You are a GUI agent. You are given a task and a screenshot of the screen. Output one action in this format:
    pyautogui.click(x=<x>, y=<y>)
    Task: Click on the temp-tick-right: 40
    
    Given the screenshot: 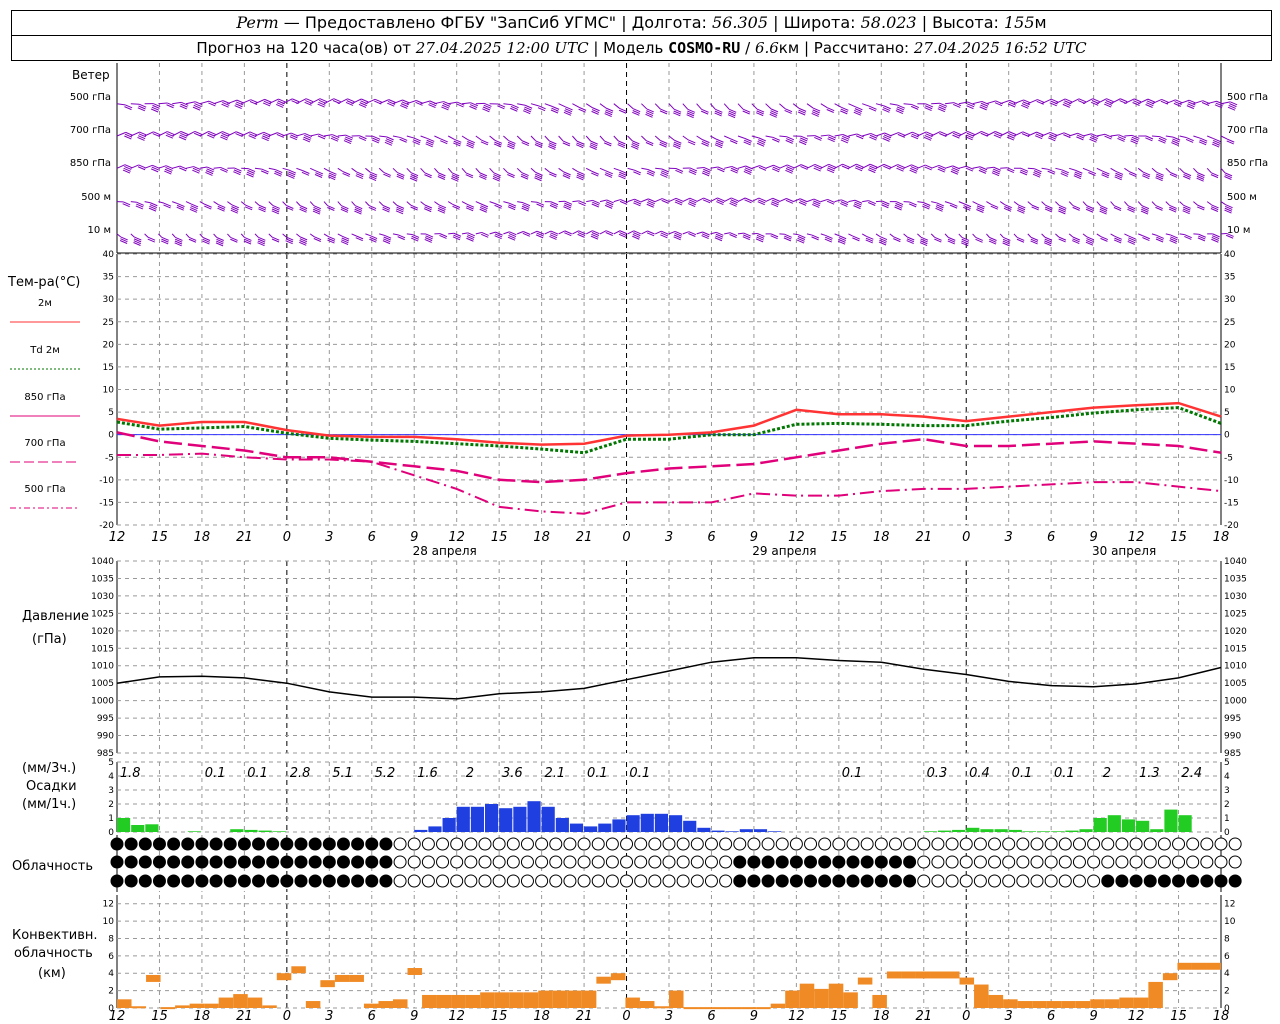 What is the action you would take?
    pyautogui.click(x=1230, y=255)
    